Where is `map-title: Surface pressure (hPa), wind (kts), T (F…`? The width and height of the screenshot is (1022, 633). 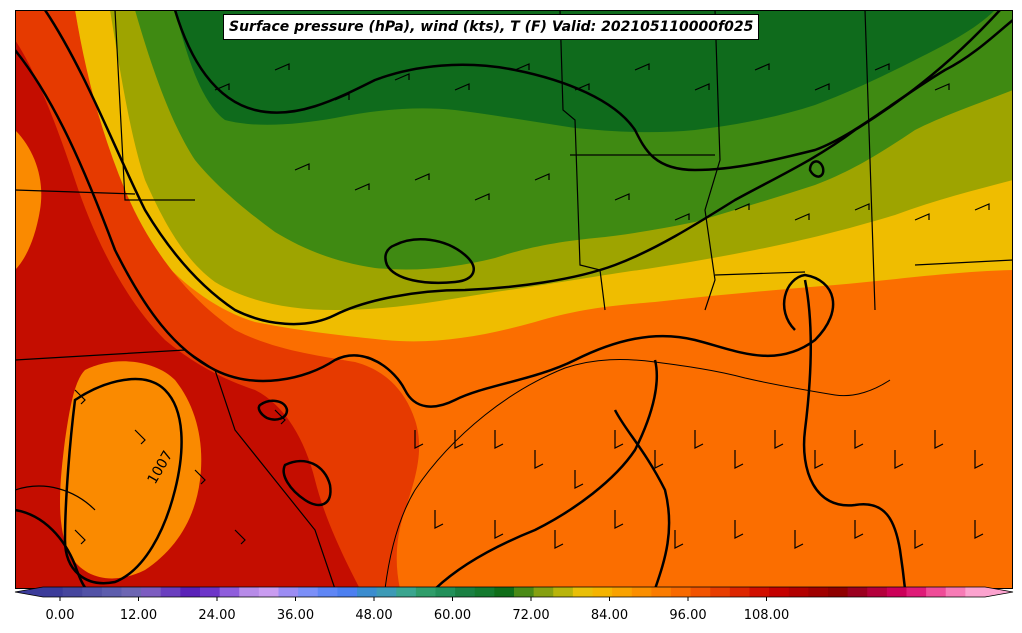
map-title: Surface pressure (hPa), wind (kts), T (F… is located at coordinates (491, 27).